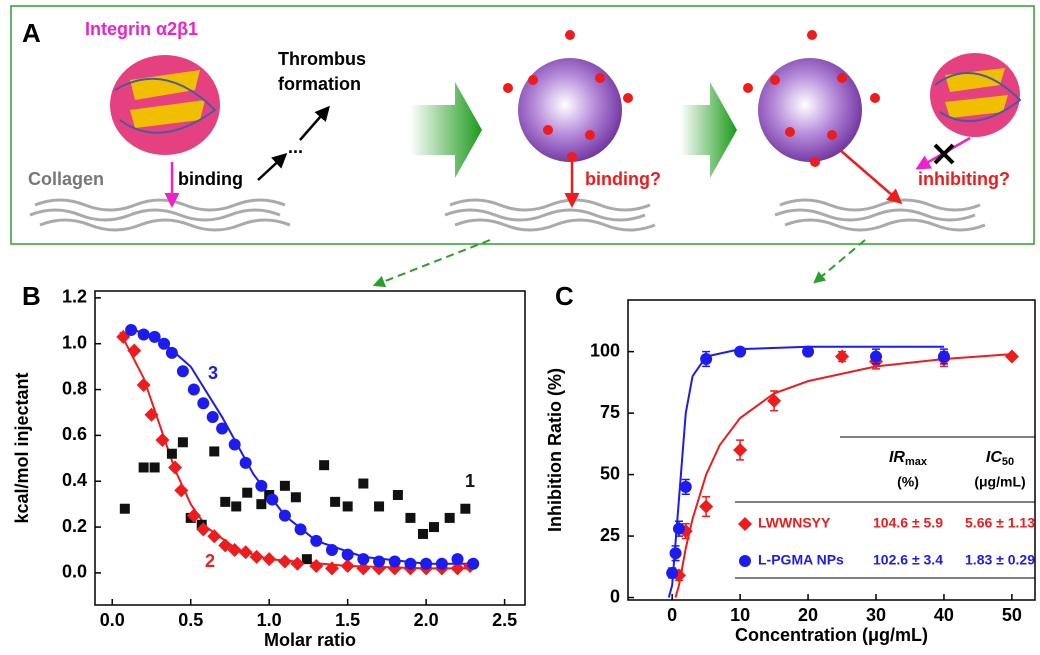 This screenshot has height=655, width=1040. What do you see at coordinates (74, 297) in the screenshot?
I see `y-tick-label: 1.2` at bounding box center [74, 297].